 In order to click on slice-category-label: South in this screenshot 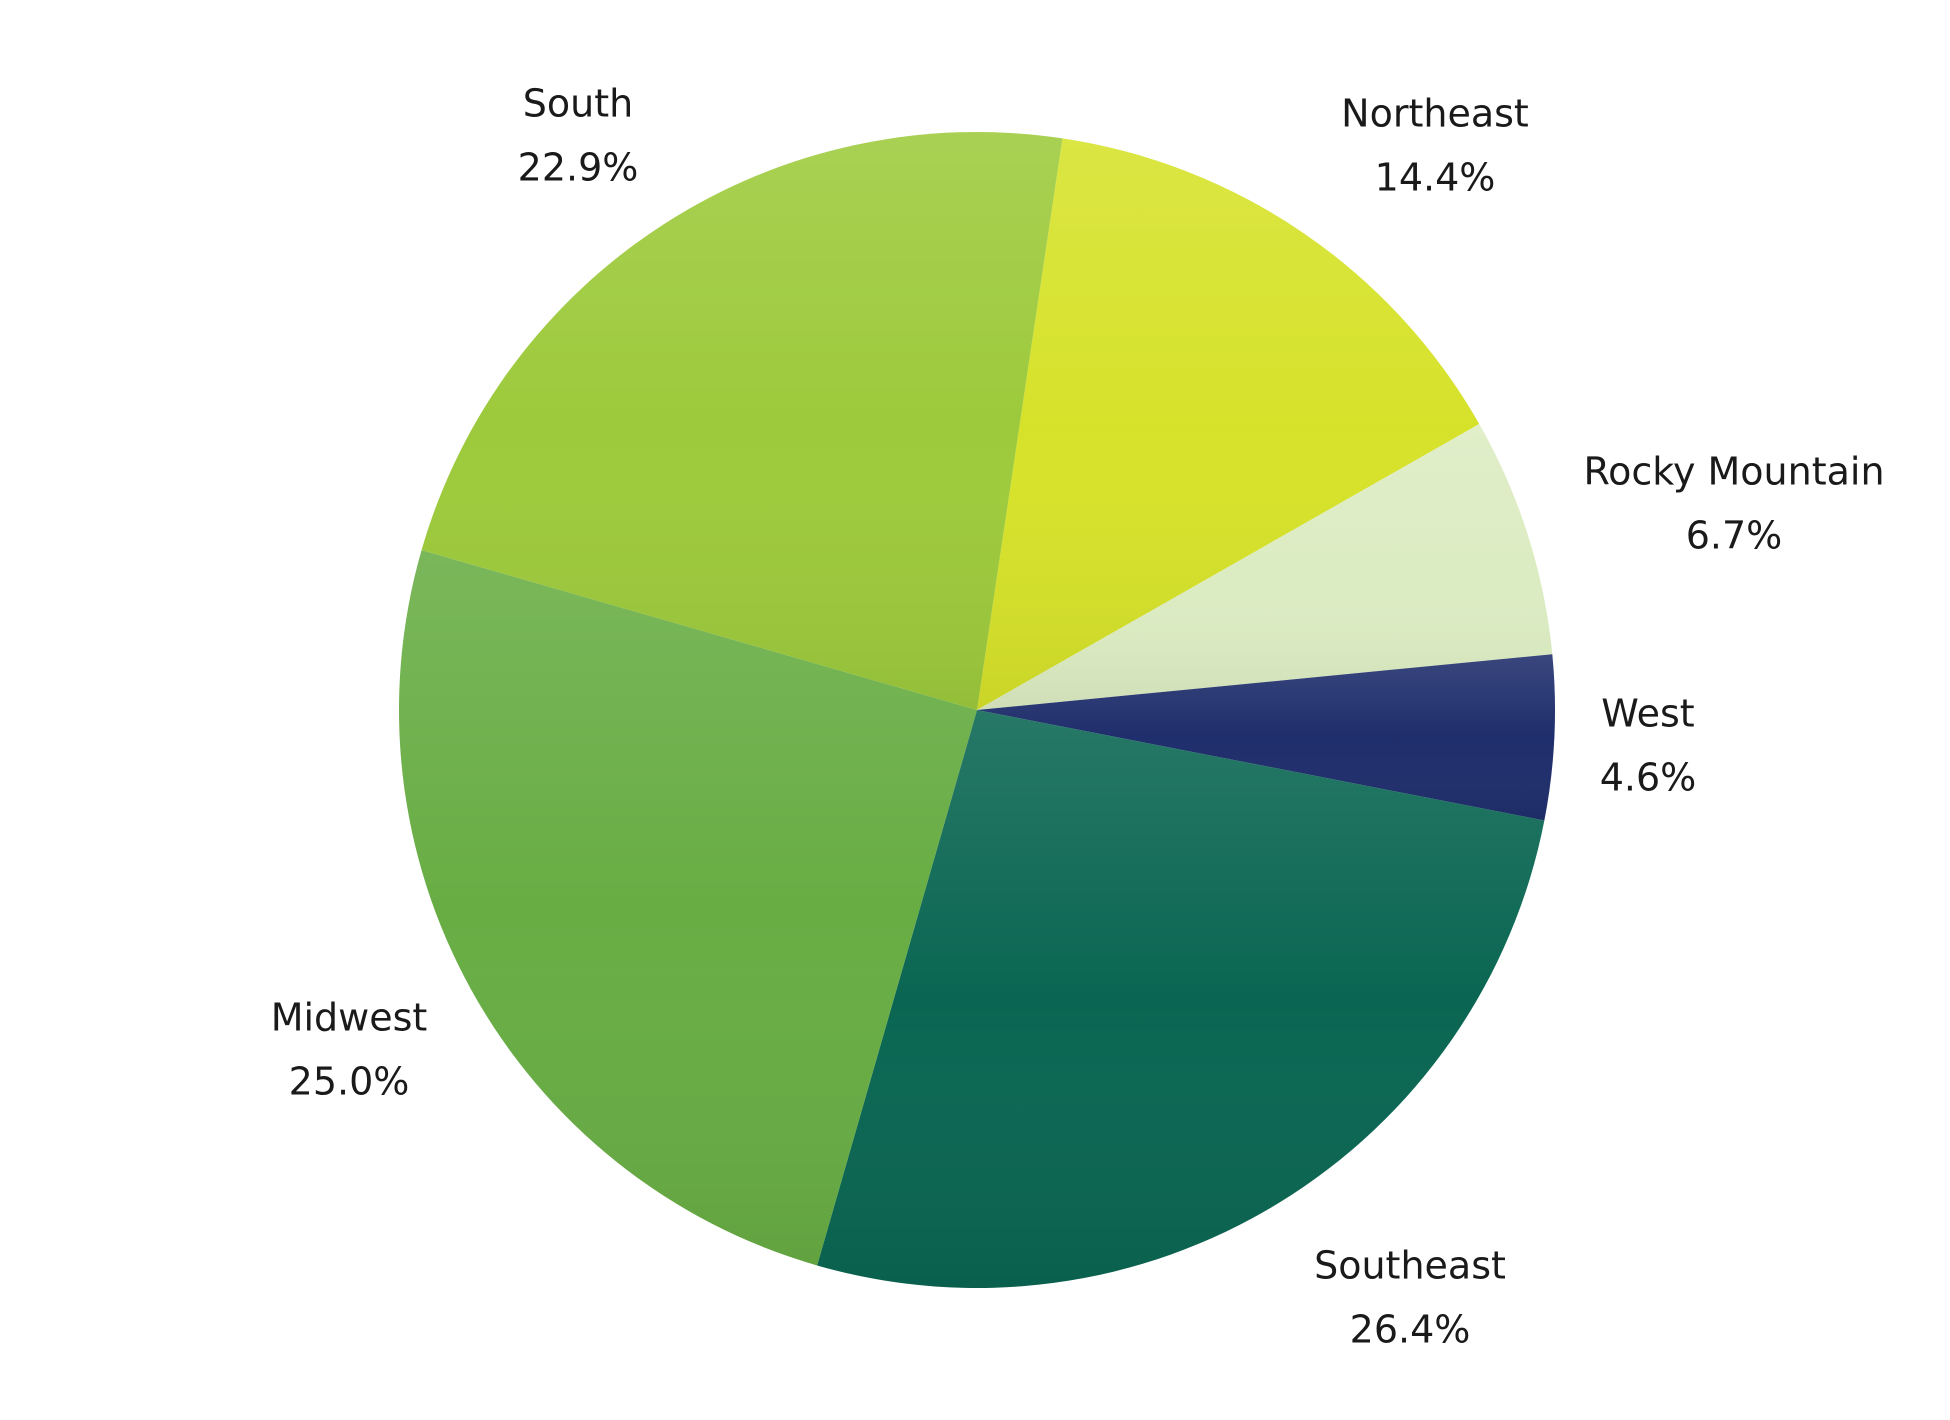, I will do `click(578, 104)`.